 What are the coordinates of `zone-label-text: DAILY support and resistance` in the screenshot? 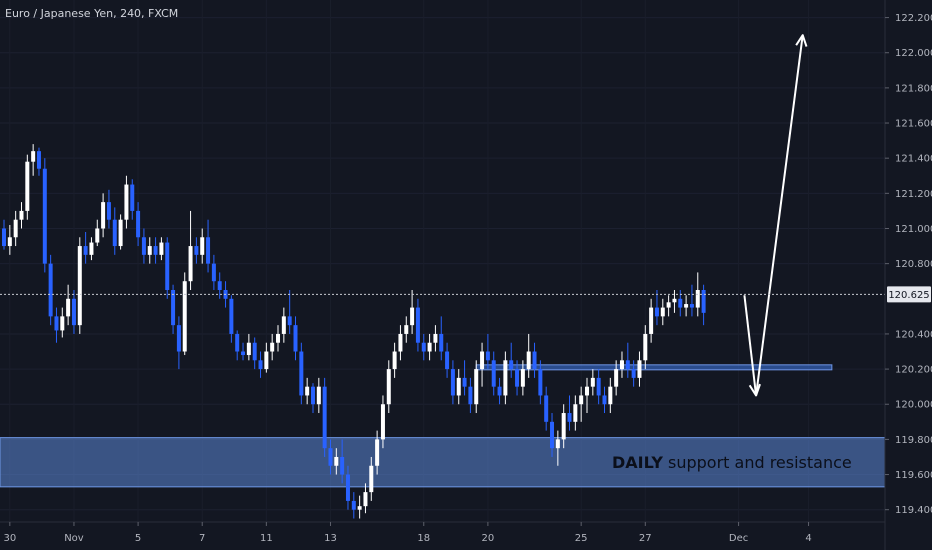 It's located at (732, 462).